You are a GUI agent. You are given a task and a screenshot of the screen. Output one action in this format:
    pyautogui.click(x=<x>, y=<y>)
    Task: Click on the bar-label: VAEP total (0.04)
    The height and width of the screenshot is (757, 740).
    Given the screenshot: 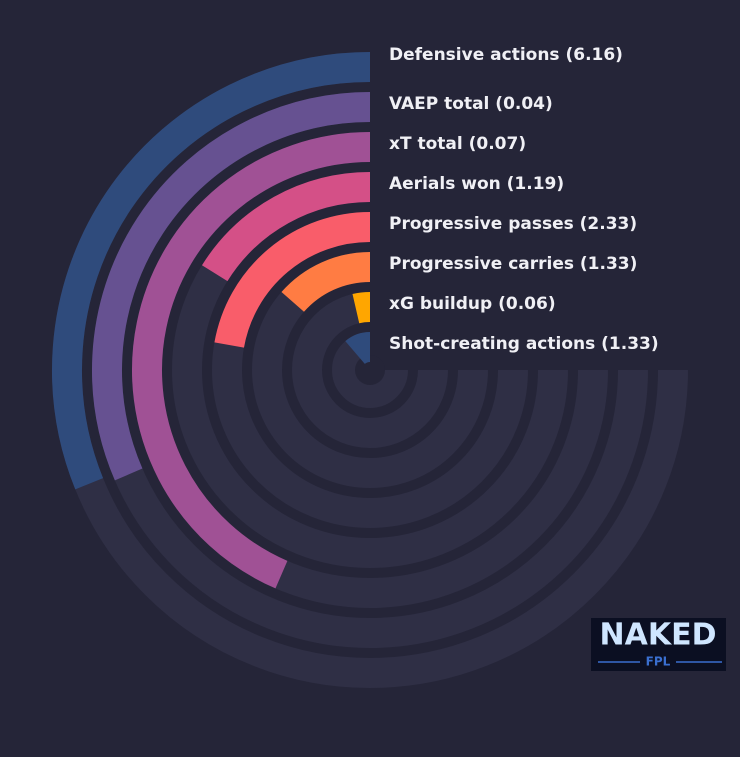 What is the action you would take?
    pyautogui.click(x=471, y=104)
    